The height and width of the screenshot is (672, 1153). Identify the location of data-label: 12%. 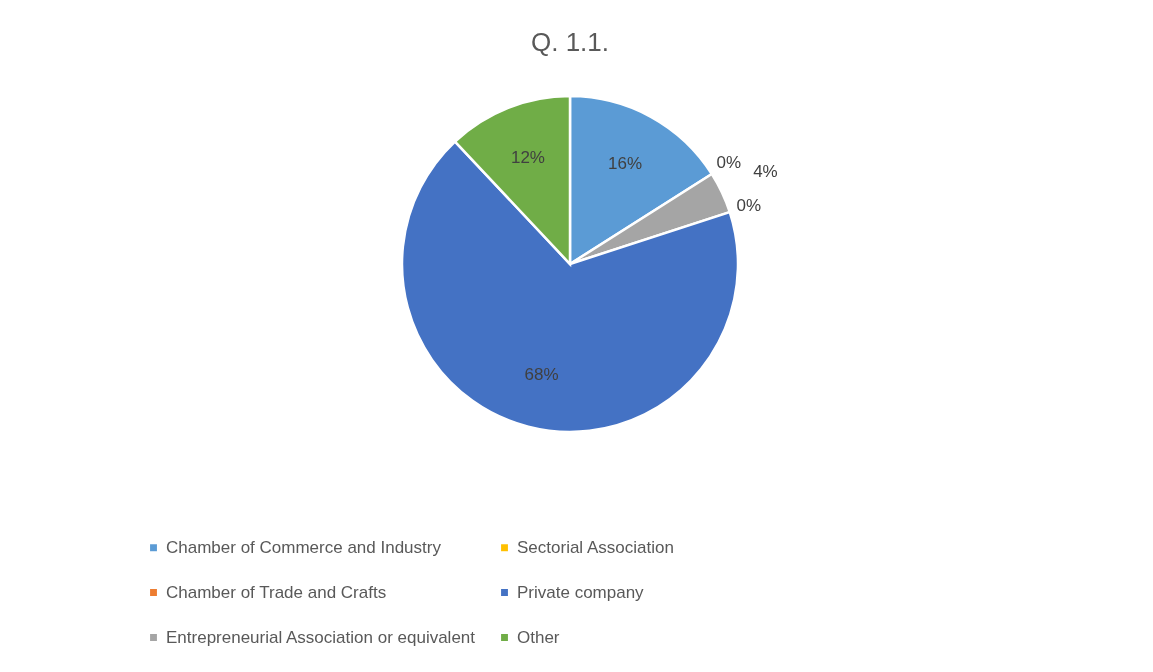
(527, 157).